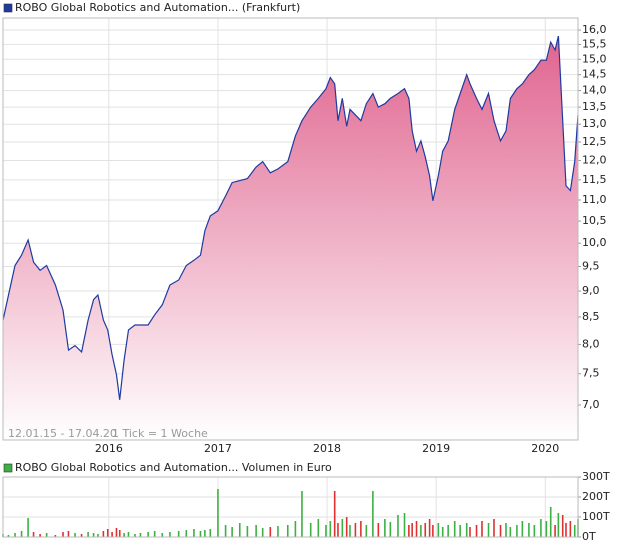  I want to click on y-tick-label: 200T, so click(596, 496).